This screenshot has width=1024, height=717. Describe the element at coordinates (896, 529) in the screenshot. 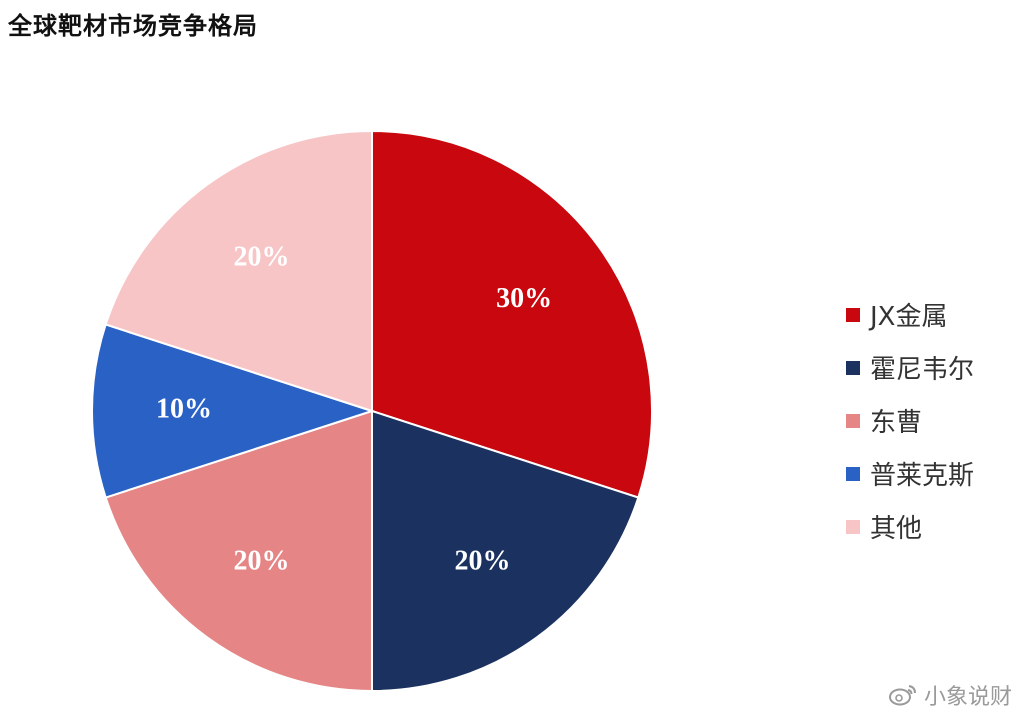

I see `legend-label: 其他` at that location.